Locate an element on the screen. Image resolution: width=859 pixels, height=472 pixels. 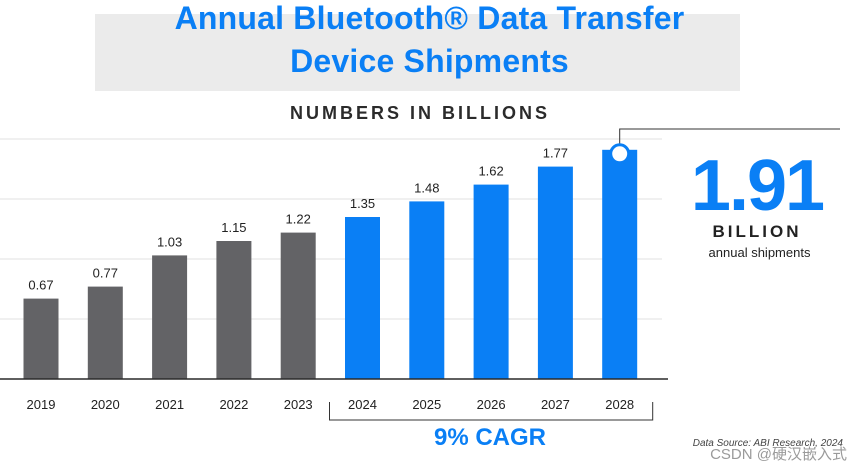
bar-2023 is located at coordinates (298, 305).